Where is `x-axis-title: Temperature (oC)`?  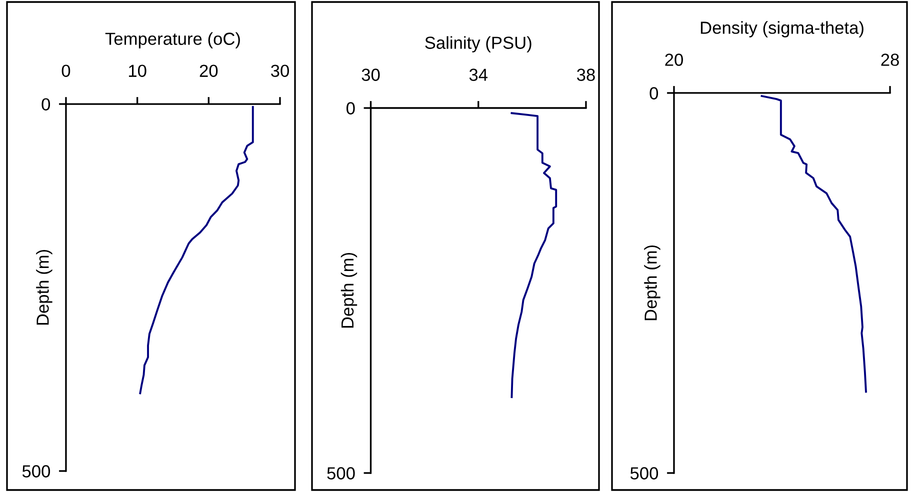
x-axis-title: Temperature (oC) is located at coordinates (172, 40).